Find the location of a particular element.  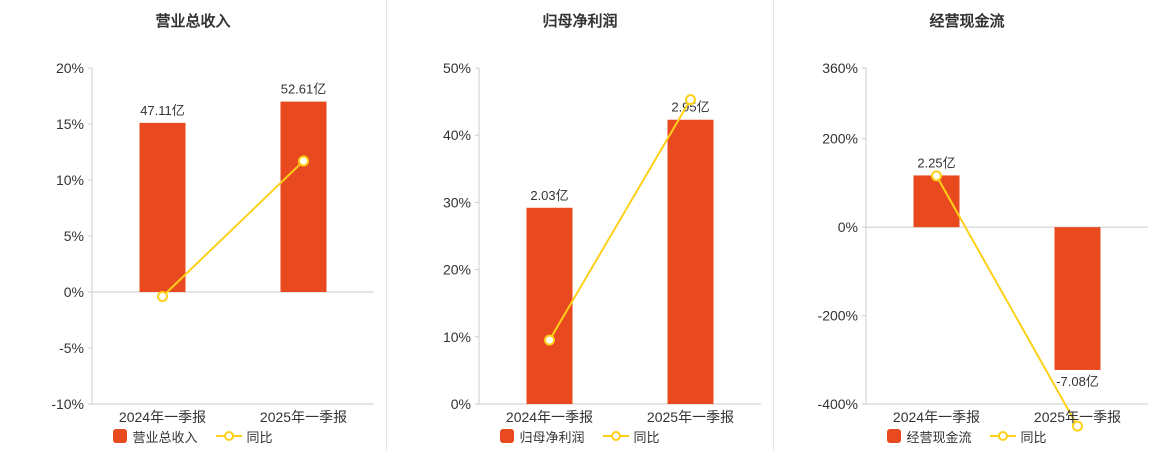

legend-cash-flow: 经营现金流 同比 is located at coordinates (967, 436).